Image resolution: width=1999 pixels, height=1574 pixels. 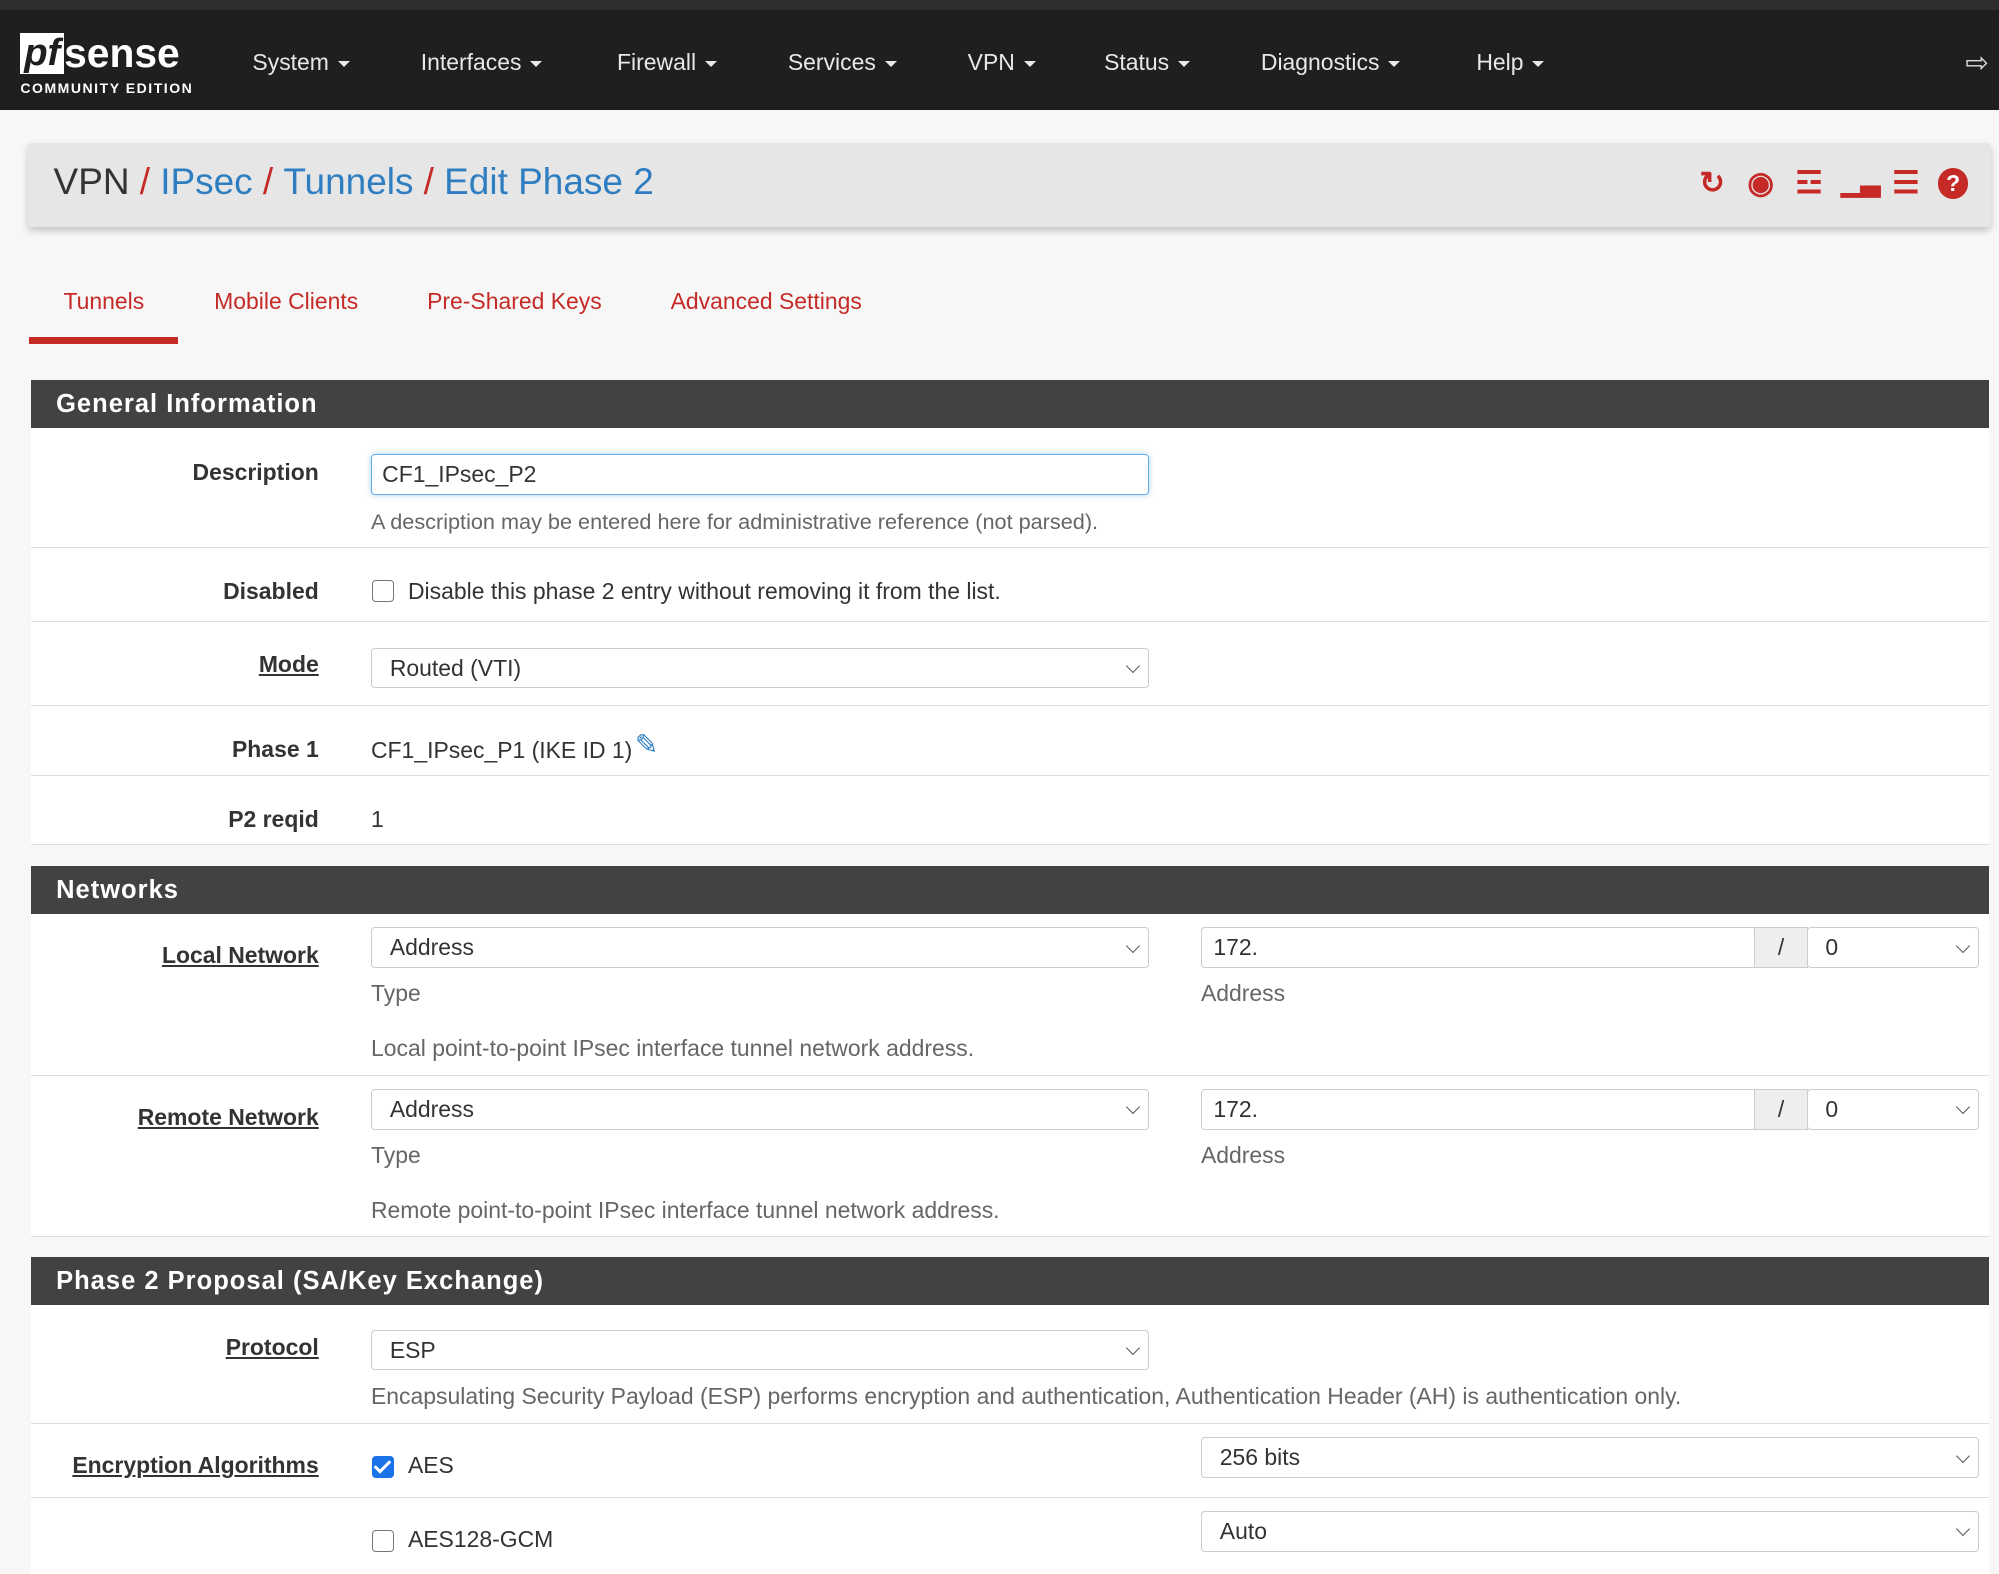 I want to click on breadcrumb-tunnels: Tunnels, so click(x=348, y=181).